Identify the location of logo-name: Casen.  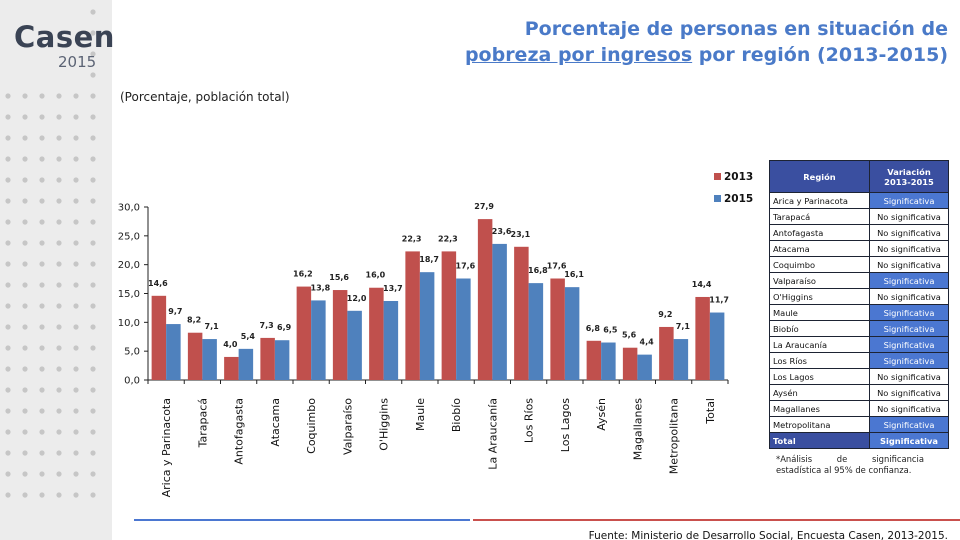
(64, 37).